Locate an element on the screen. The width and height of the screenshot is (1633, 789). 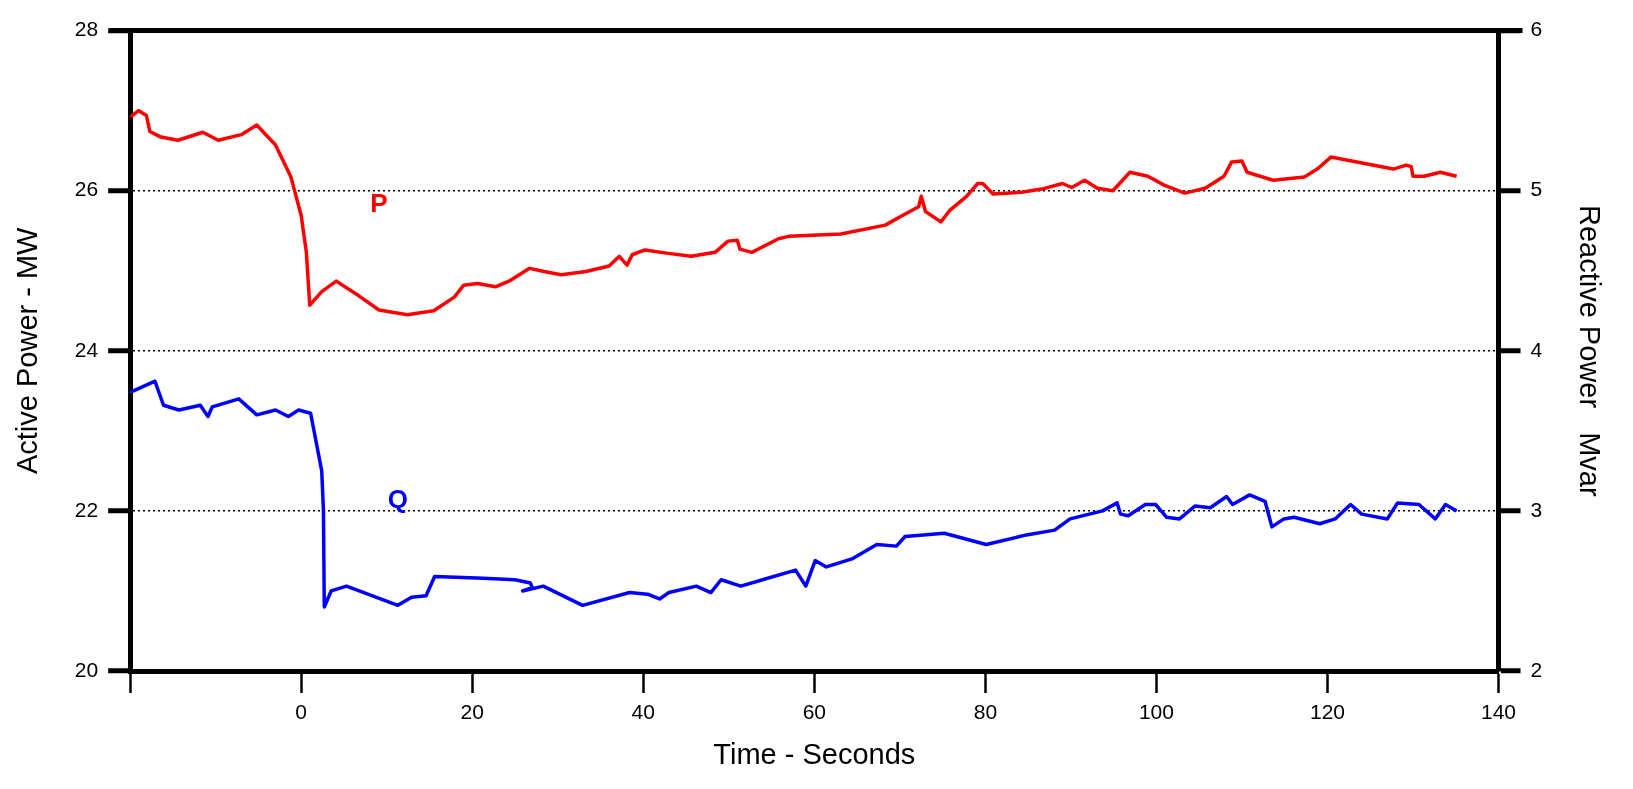
x-axis-title: Time - Seconds is located at coordinates (814, 753).